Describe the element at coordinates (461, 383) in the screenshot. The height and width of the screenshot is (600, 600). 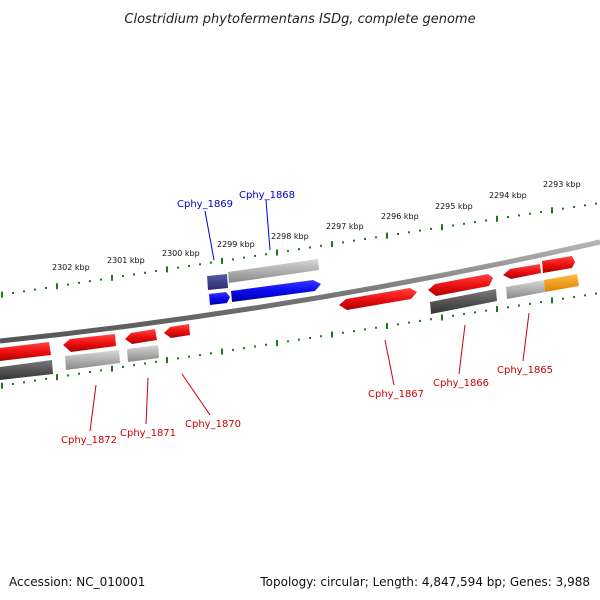
I see `gene-label-cphy-1866: Cphy_1866` at that location.